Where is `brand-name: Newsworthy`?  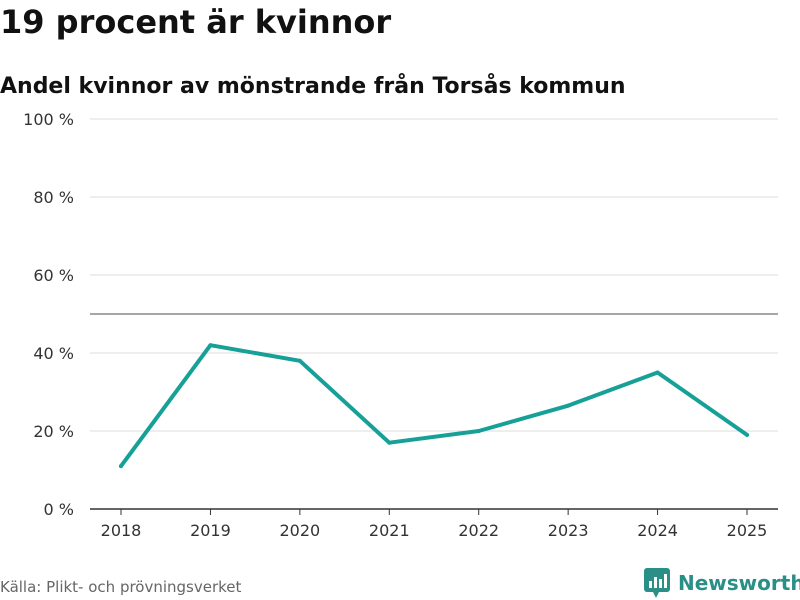 brand-name: Newsworthy is located at coordinates (739, 583).